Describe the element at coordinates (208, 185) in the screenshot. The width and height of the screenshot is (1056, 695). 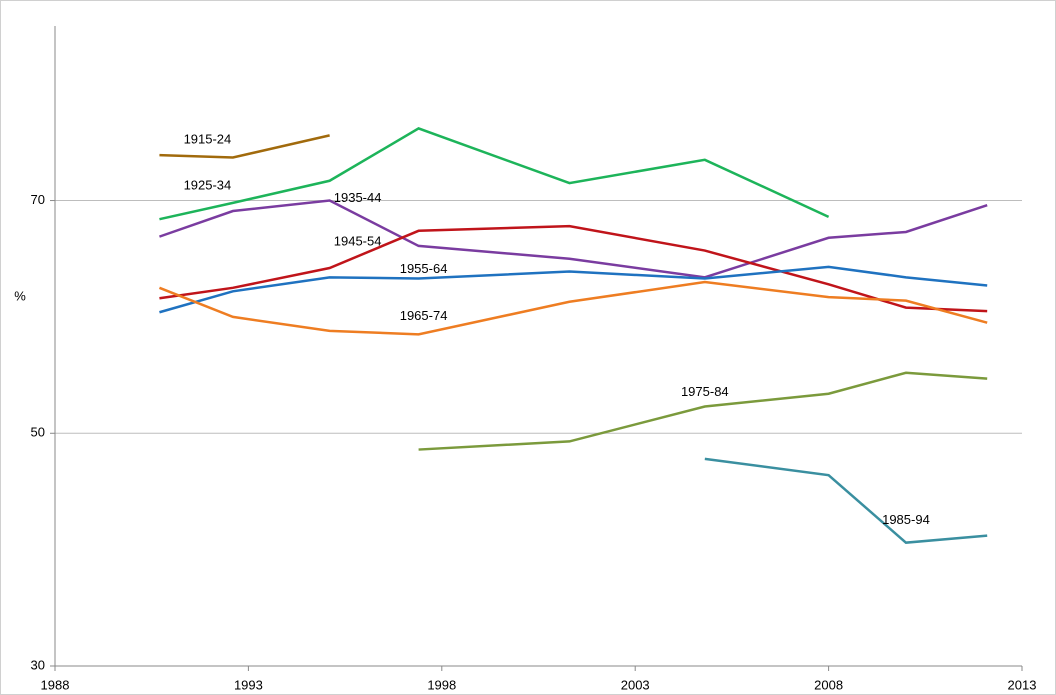
I see `series-label: 1925-34` at that location.